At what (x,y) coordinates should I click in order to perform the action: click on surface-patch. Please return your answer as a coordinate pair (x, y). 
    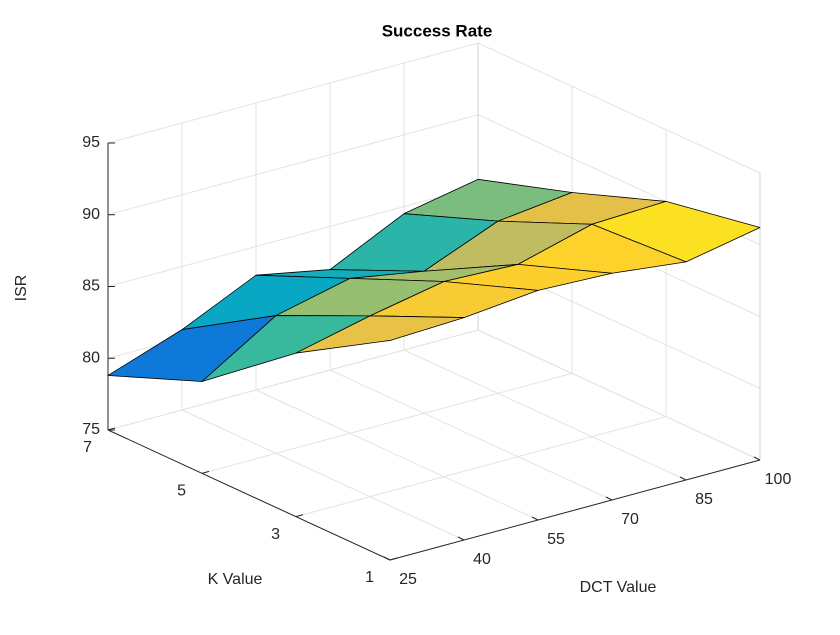
    Looking at the image, I should click on (380, 334).